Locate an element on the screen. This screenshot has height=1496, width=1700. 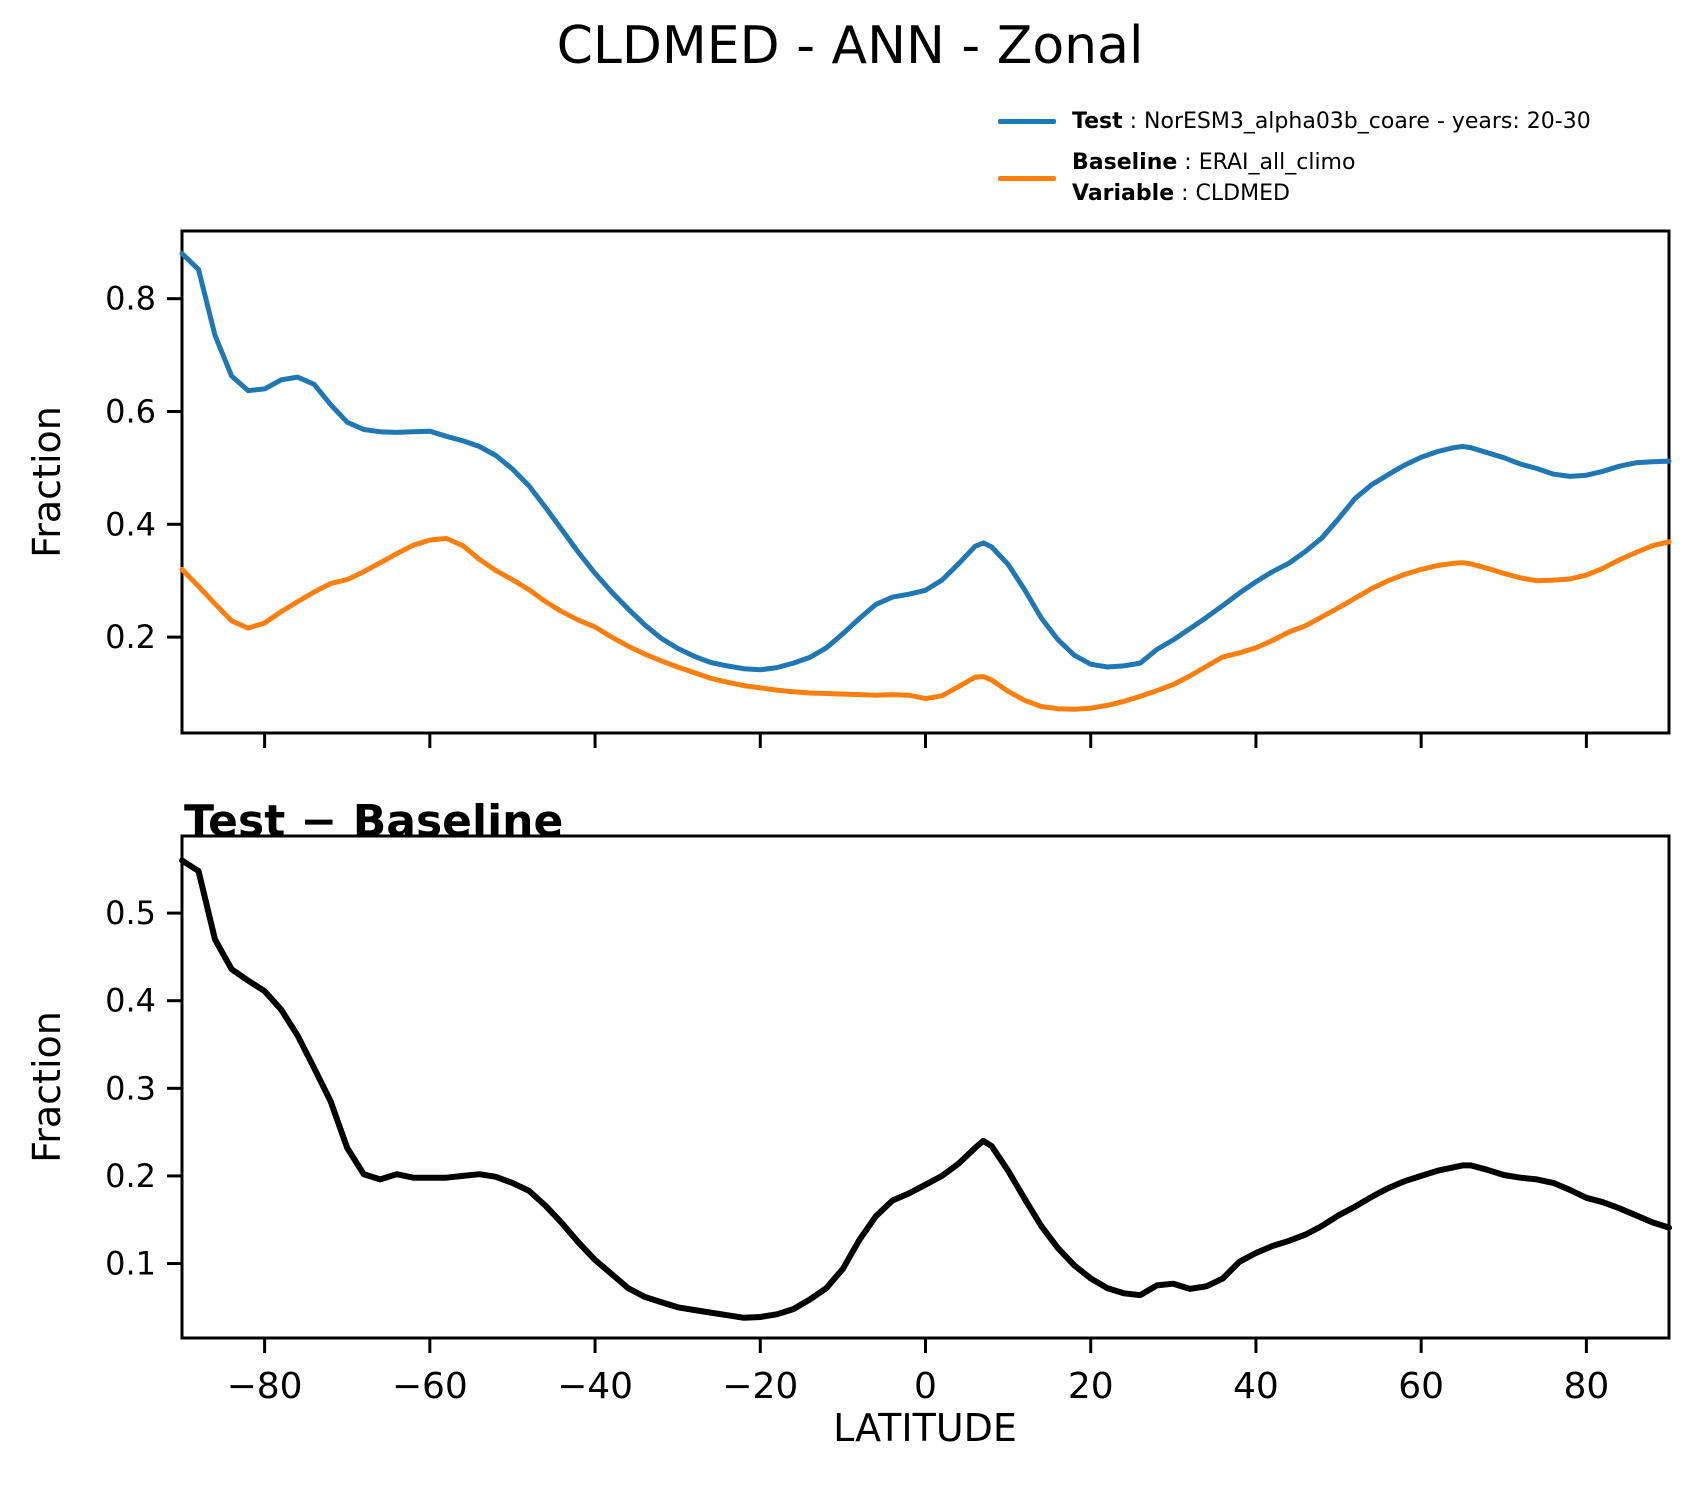
x-tick-label: 40 is located at coordinates (1256, 1386).